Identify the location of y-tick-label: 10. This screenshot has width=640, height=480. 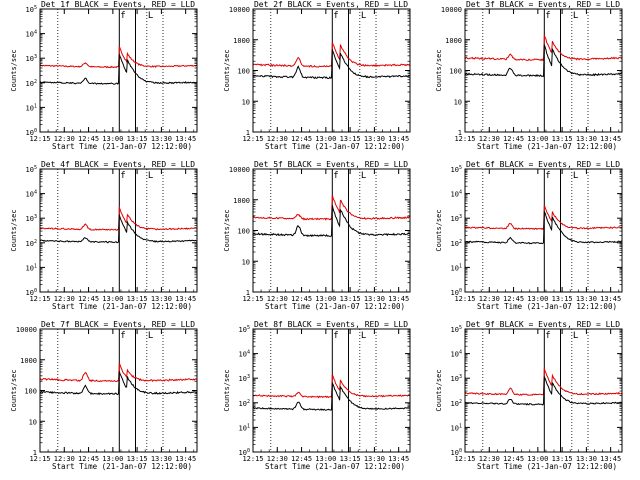
(458, 102).